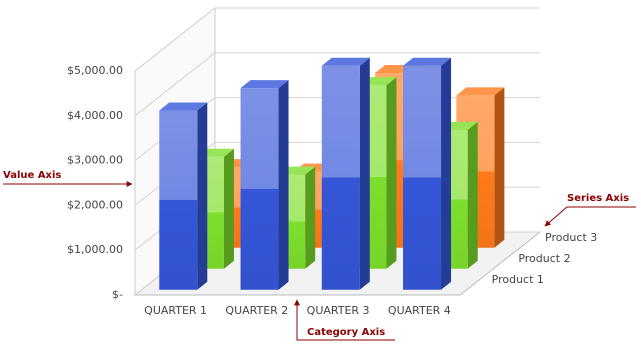 The height and width of the screenshot is (354, 641). What do you see at coordinates (117, 294) in the screenshot?
I see `y-tick-label: $-` at bounding box center [117, 294].